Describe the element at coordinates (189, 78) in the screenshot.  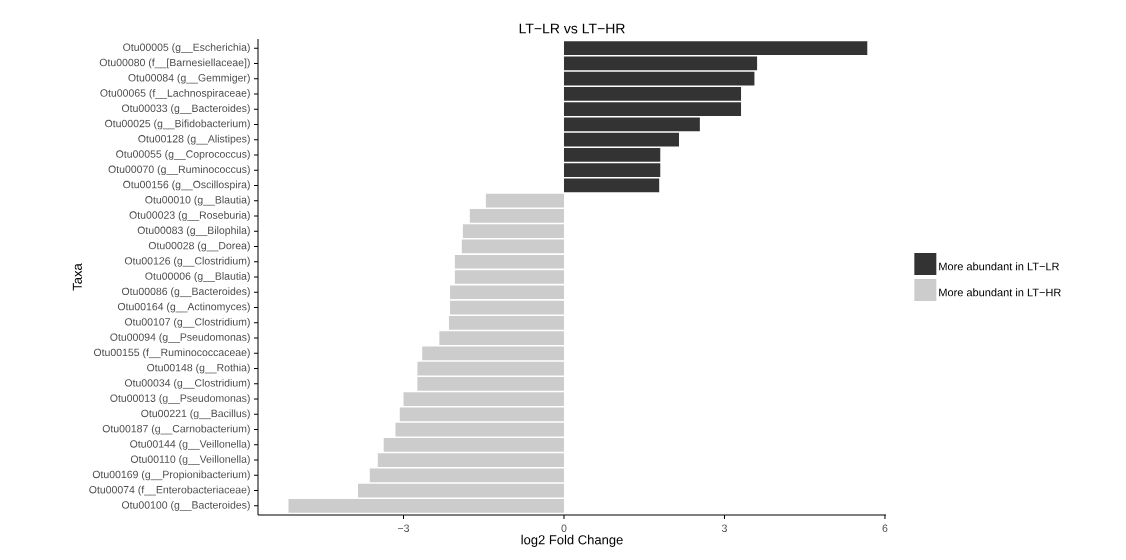
I see `y-tick-label: Otu00084 (g__Gemmiger)` at that location.